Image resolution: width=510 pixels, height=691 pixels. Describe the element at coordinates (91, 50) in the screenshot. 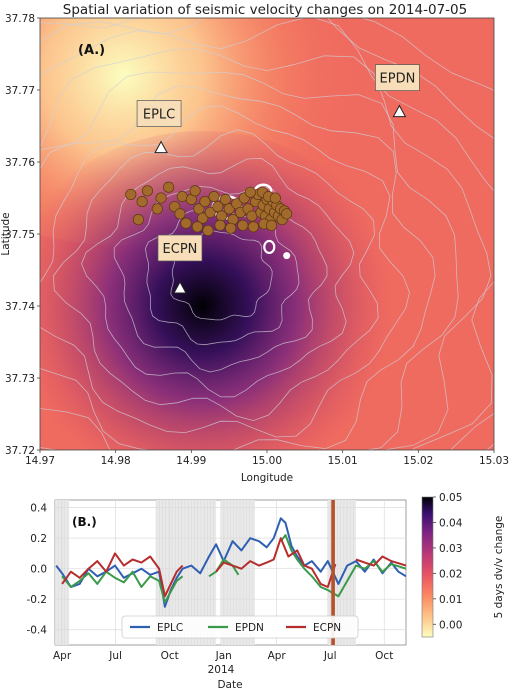

I see `panel-a-label: (A.)` at that location.